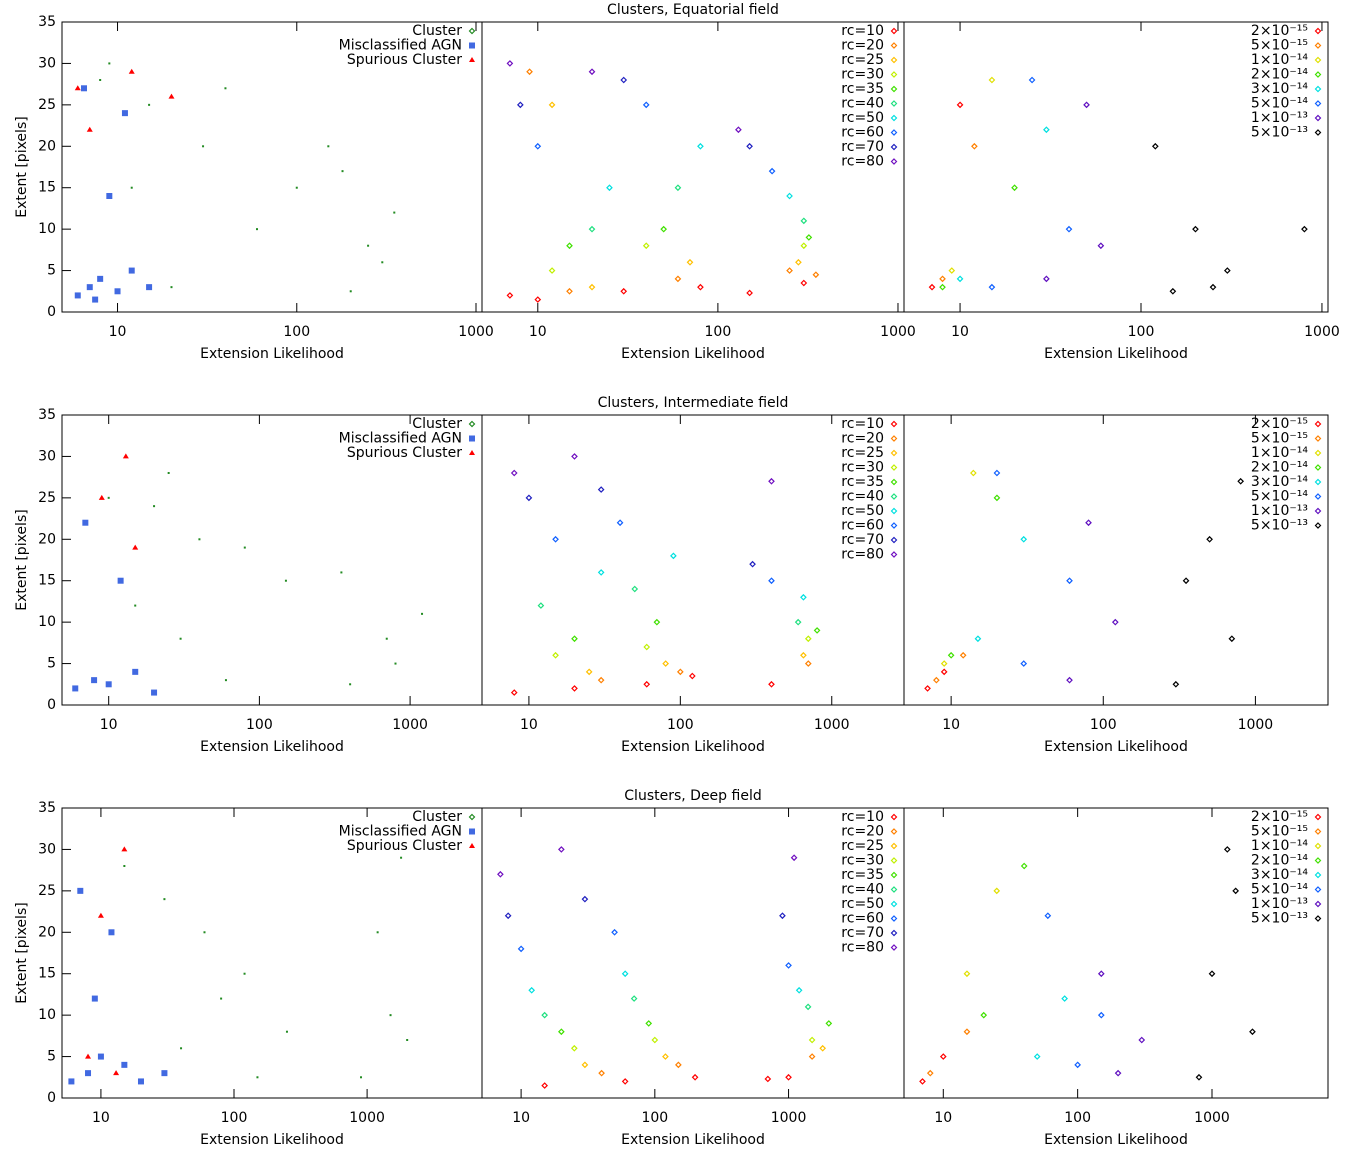  What do you see at coordinates (862, 439) in the screenshot?
I see `legend-label: rc=20` at bounding box center [862, 439].